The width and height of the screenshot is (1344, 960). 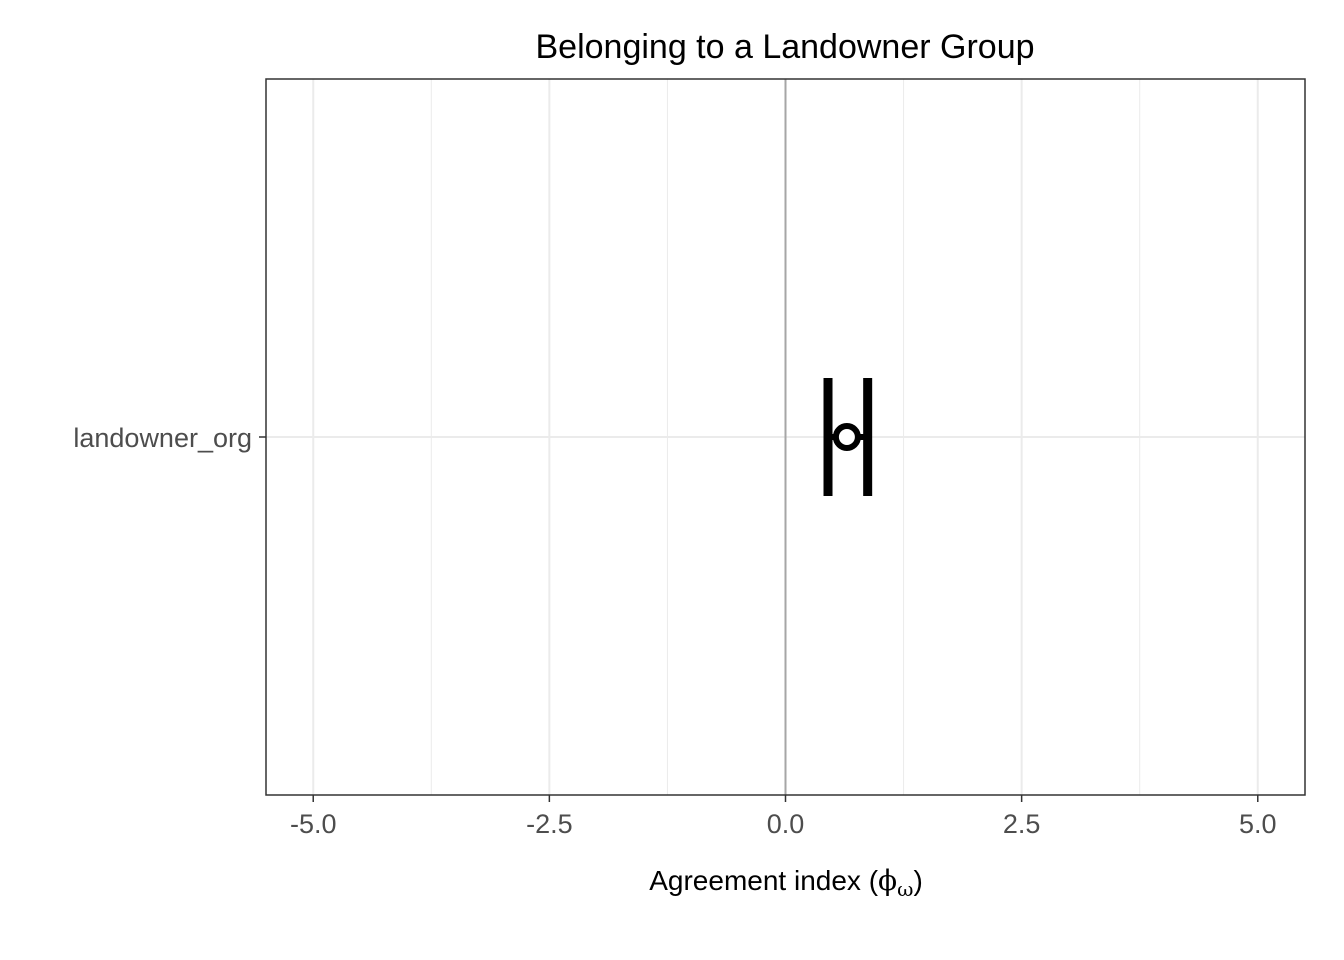 What do you see at coordinates (786, 824) in the screenshot?
I see `x-tick-label: 0.0` at bounding box center [786, 824].